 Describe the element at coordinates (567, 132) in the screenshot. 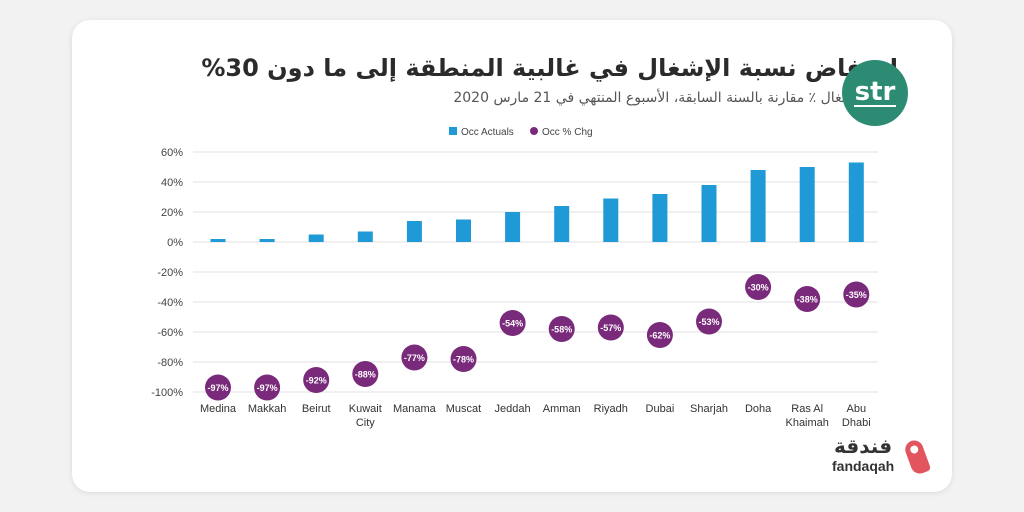

I see `legend-label-occ-chg: Occ % Chg` at that location.